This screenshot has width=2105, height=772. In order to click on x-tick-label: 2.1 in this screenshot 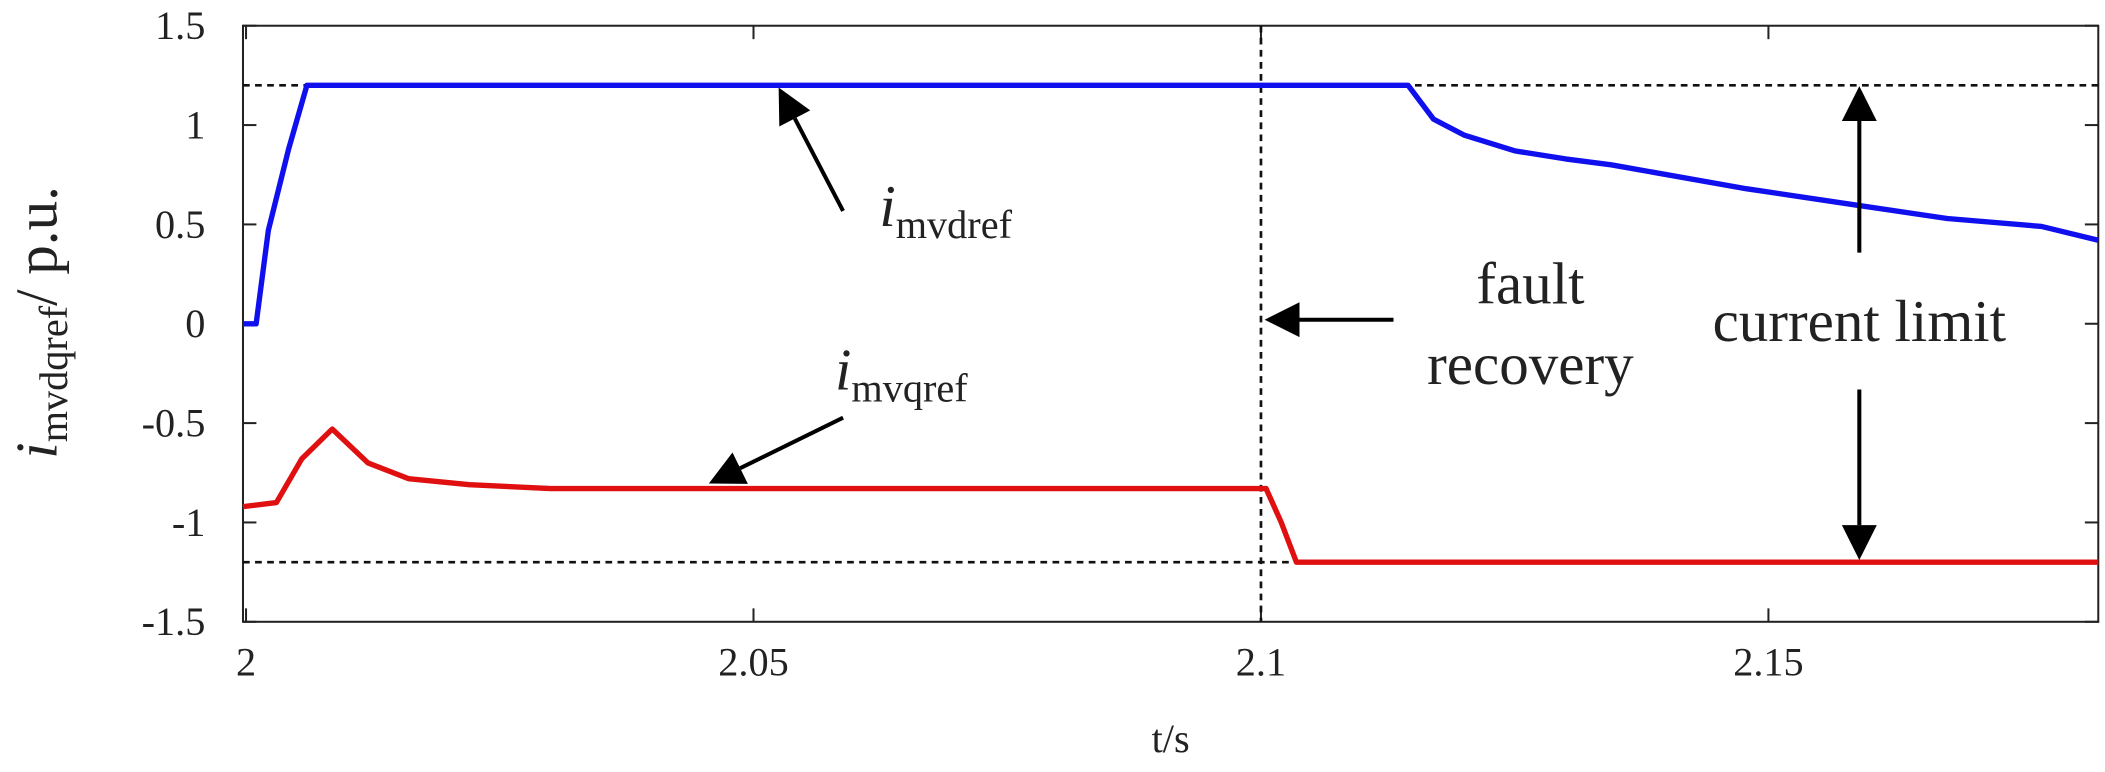, I will do `click(1261, 661)`.